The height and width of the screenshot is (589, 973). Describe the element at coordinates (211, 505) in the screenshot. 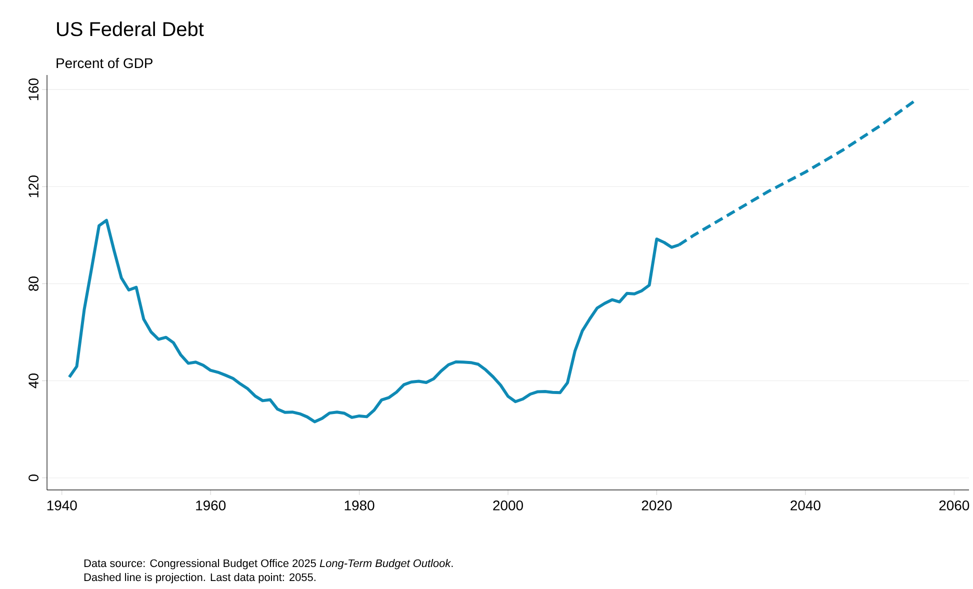

I see `x-tick-label: 1960` at that location.